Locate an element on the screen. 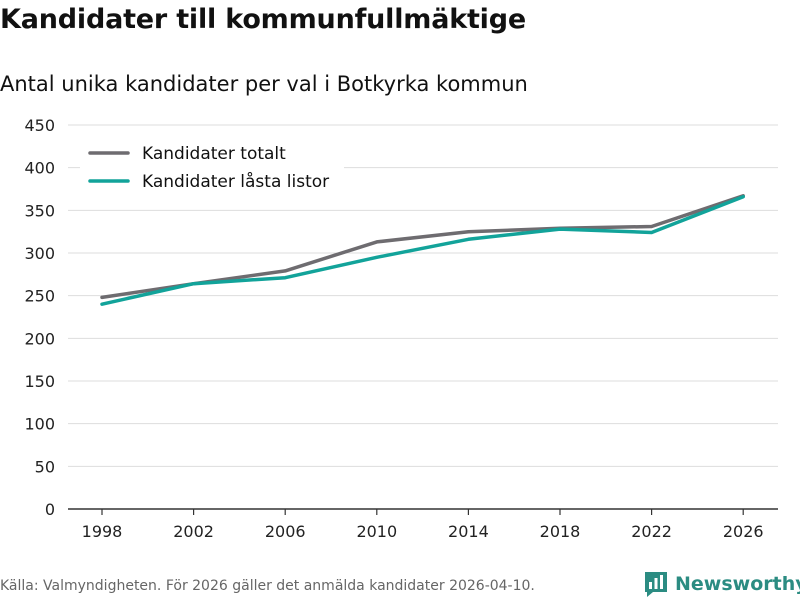 Image resolution: width=800 pixels, height=600 pixels. y-tick-label: 350 is located at coordinates (39, 210).